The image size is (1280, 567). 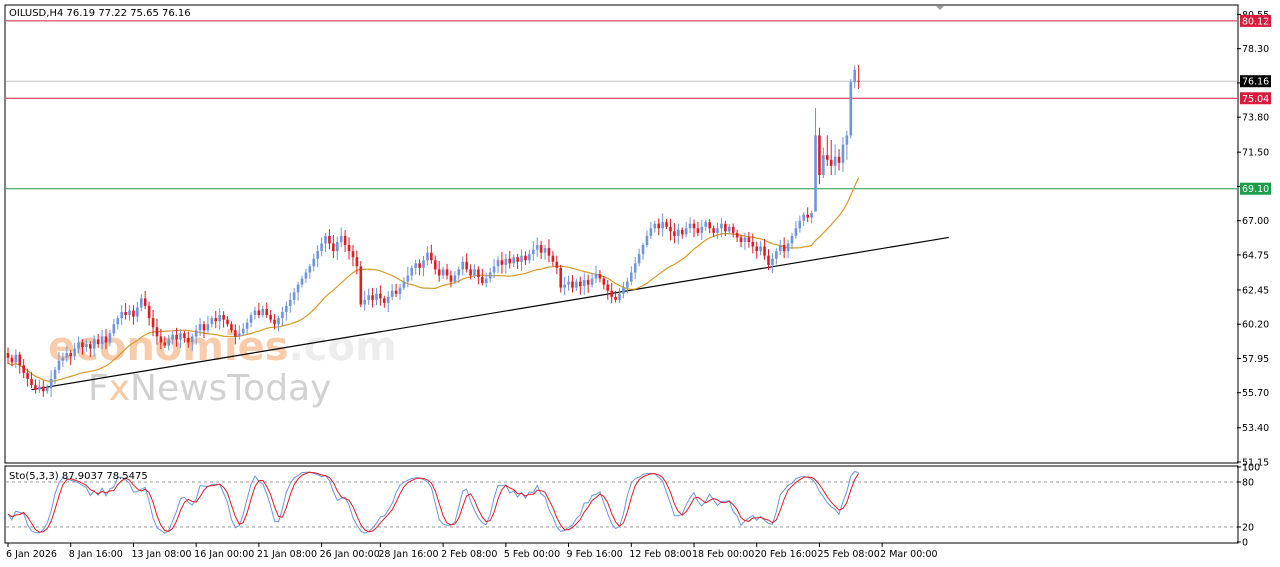 I want to click on scroll-marker, so click(x=940, y=8).